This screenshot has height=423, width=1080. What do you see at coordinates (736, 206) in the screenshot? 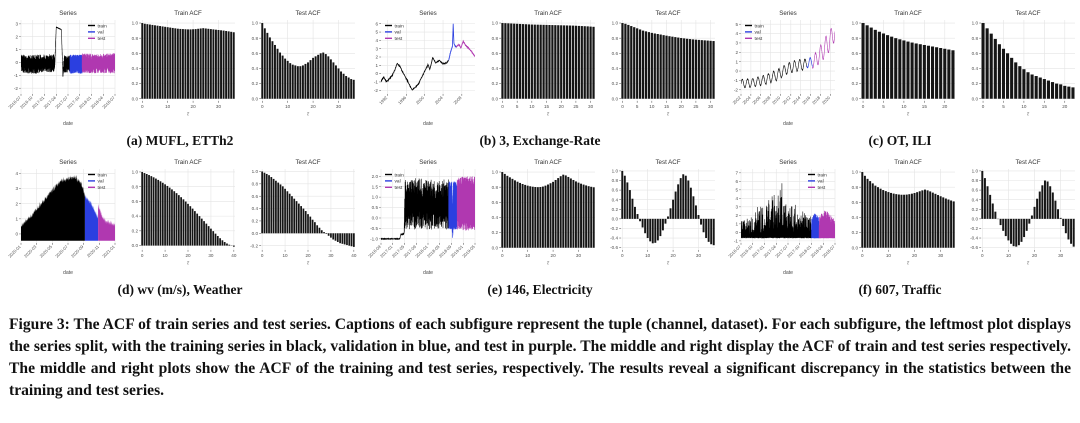
I see `svg-text: 3` at bounding box center [736, 206].